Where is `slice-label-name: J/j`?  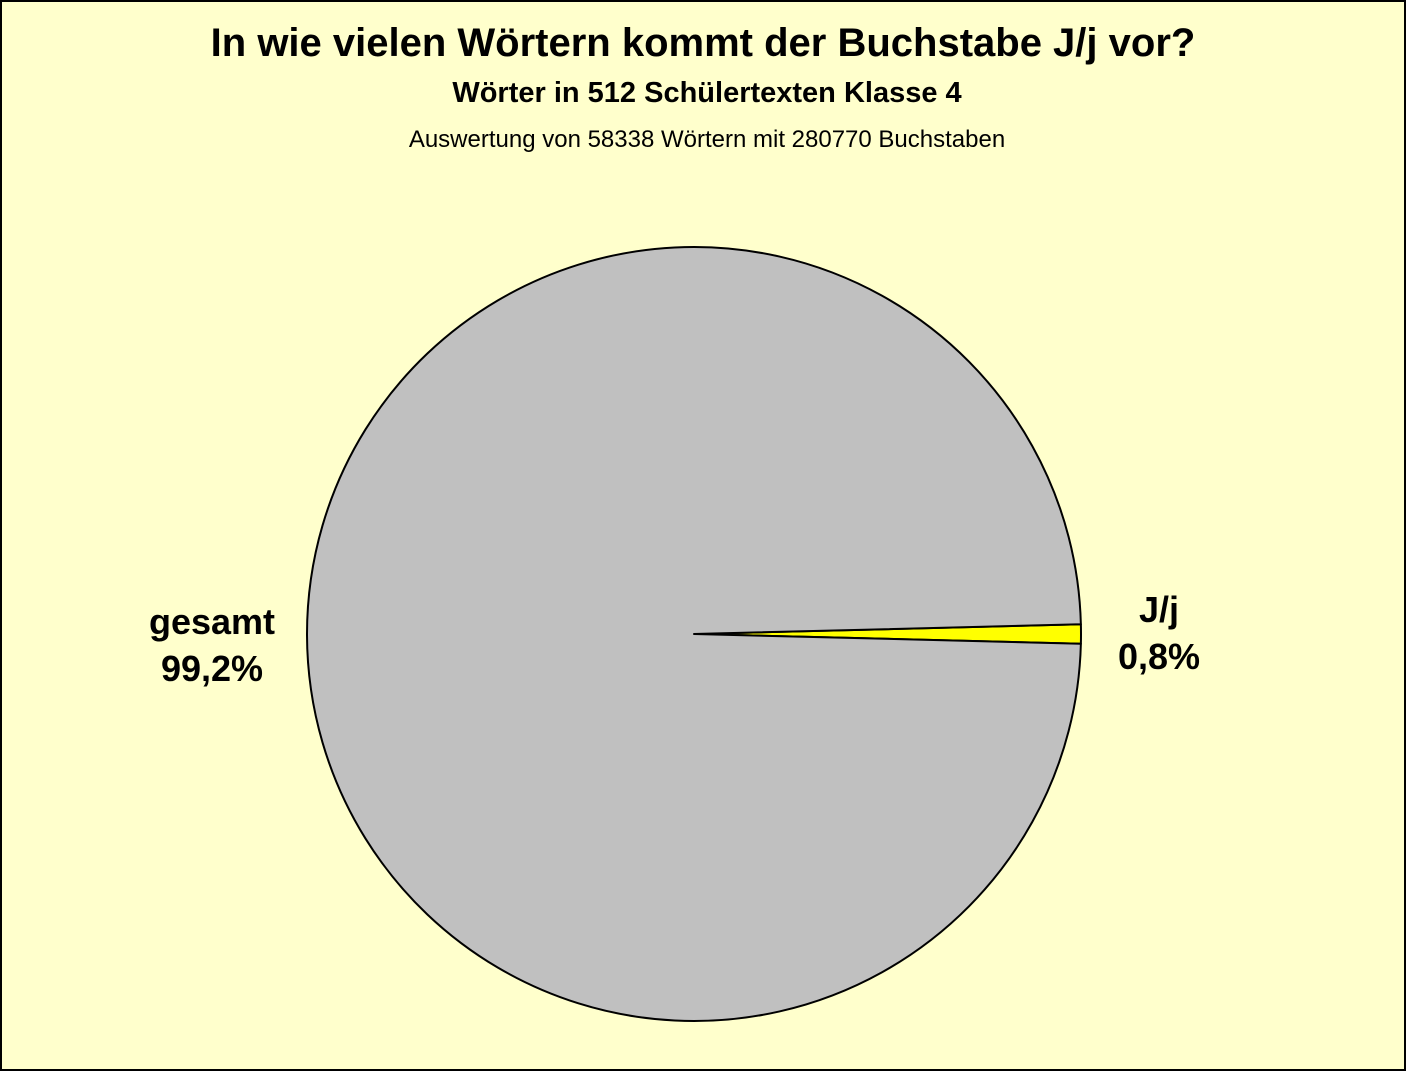
slice-label-name: J/j is located at coordinates (1159, 609).